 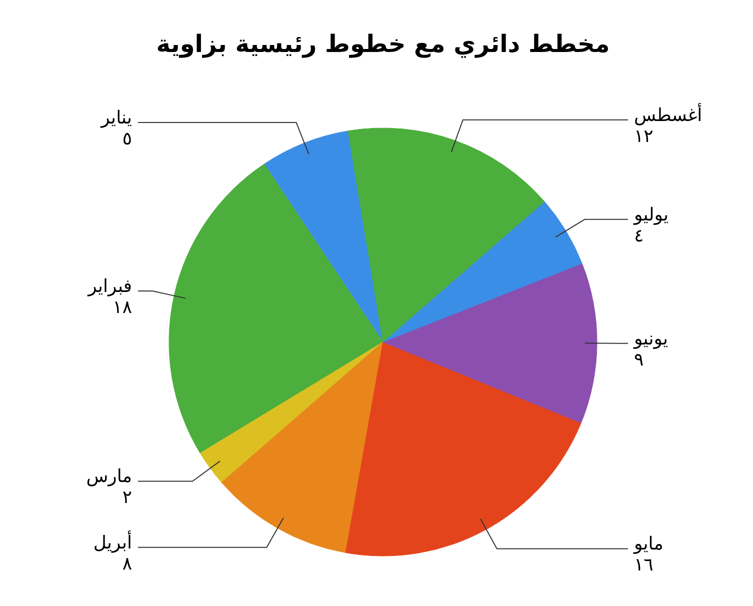 What do you see at coordinates (383, 44) in the screenshot?
I see `chart-title: مخطط دائري مع خطوط رئيسية بزاوية` at bounding box center [383, 44].